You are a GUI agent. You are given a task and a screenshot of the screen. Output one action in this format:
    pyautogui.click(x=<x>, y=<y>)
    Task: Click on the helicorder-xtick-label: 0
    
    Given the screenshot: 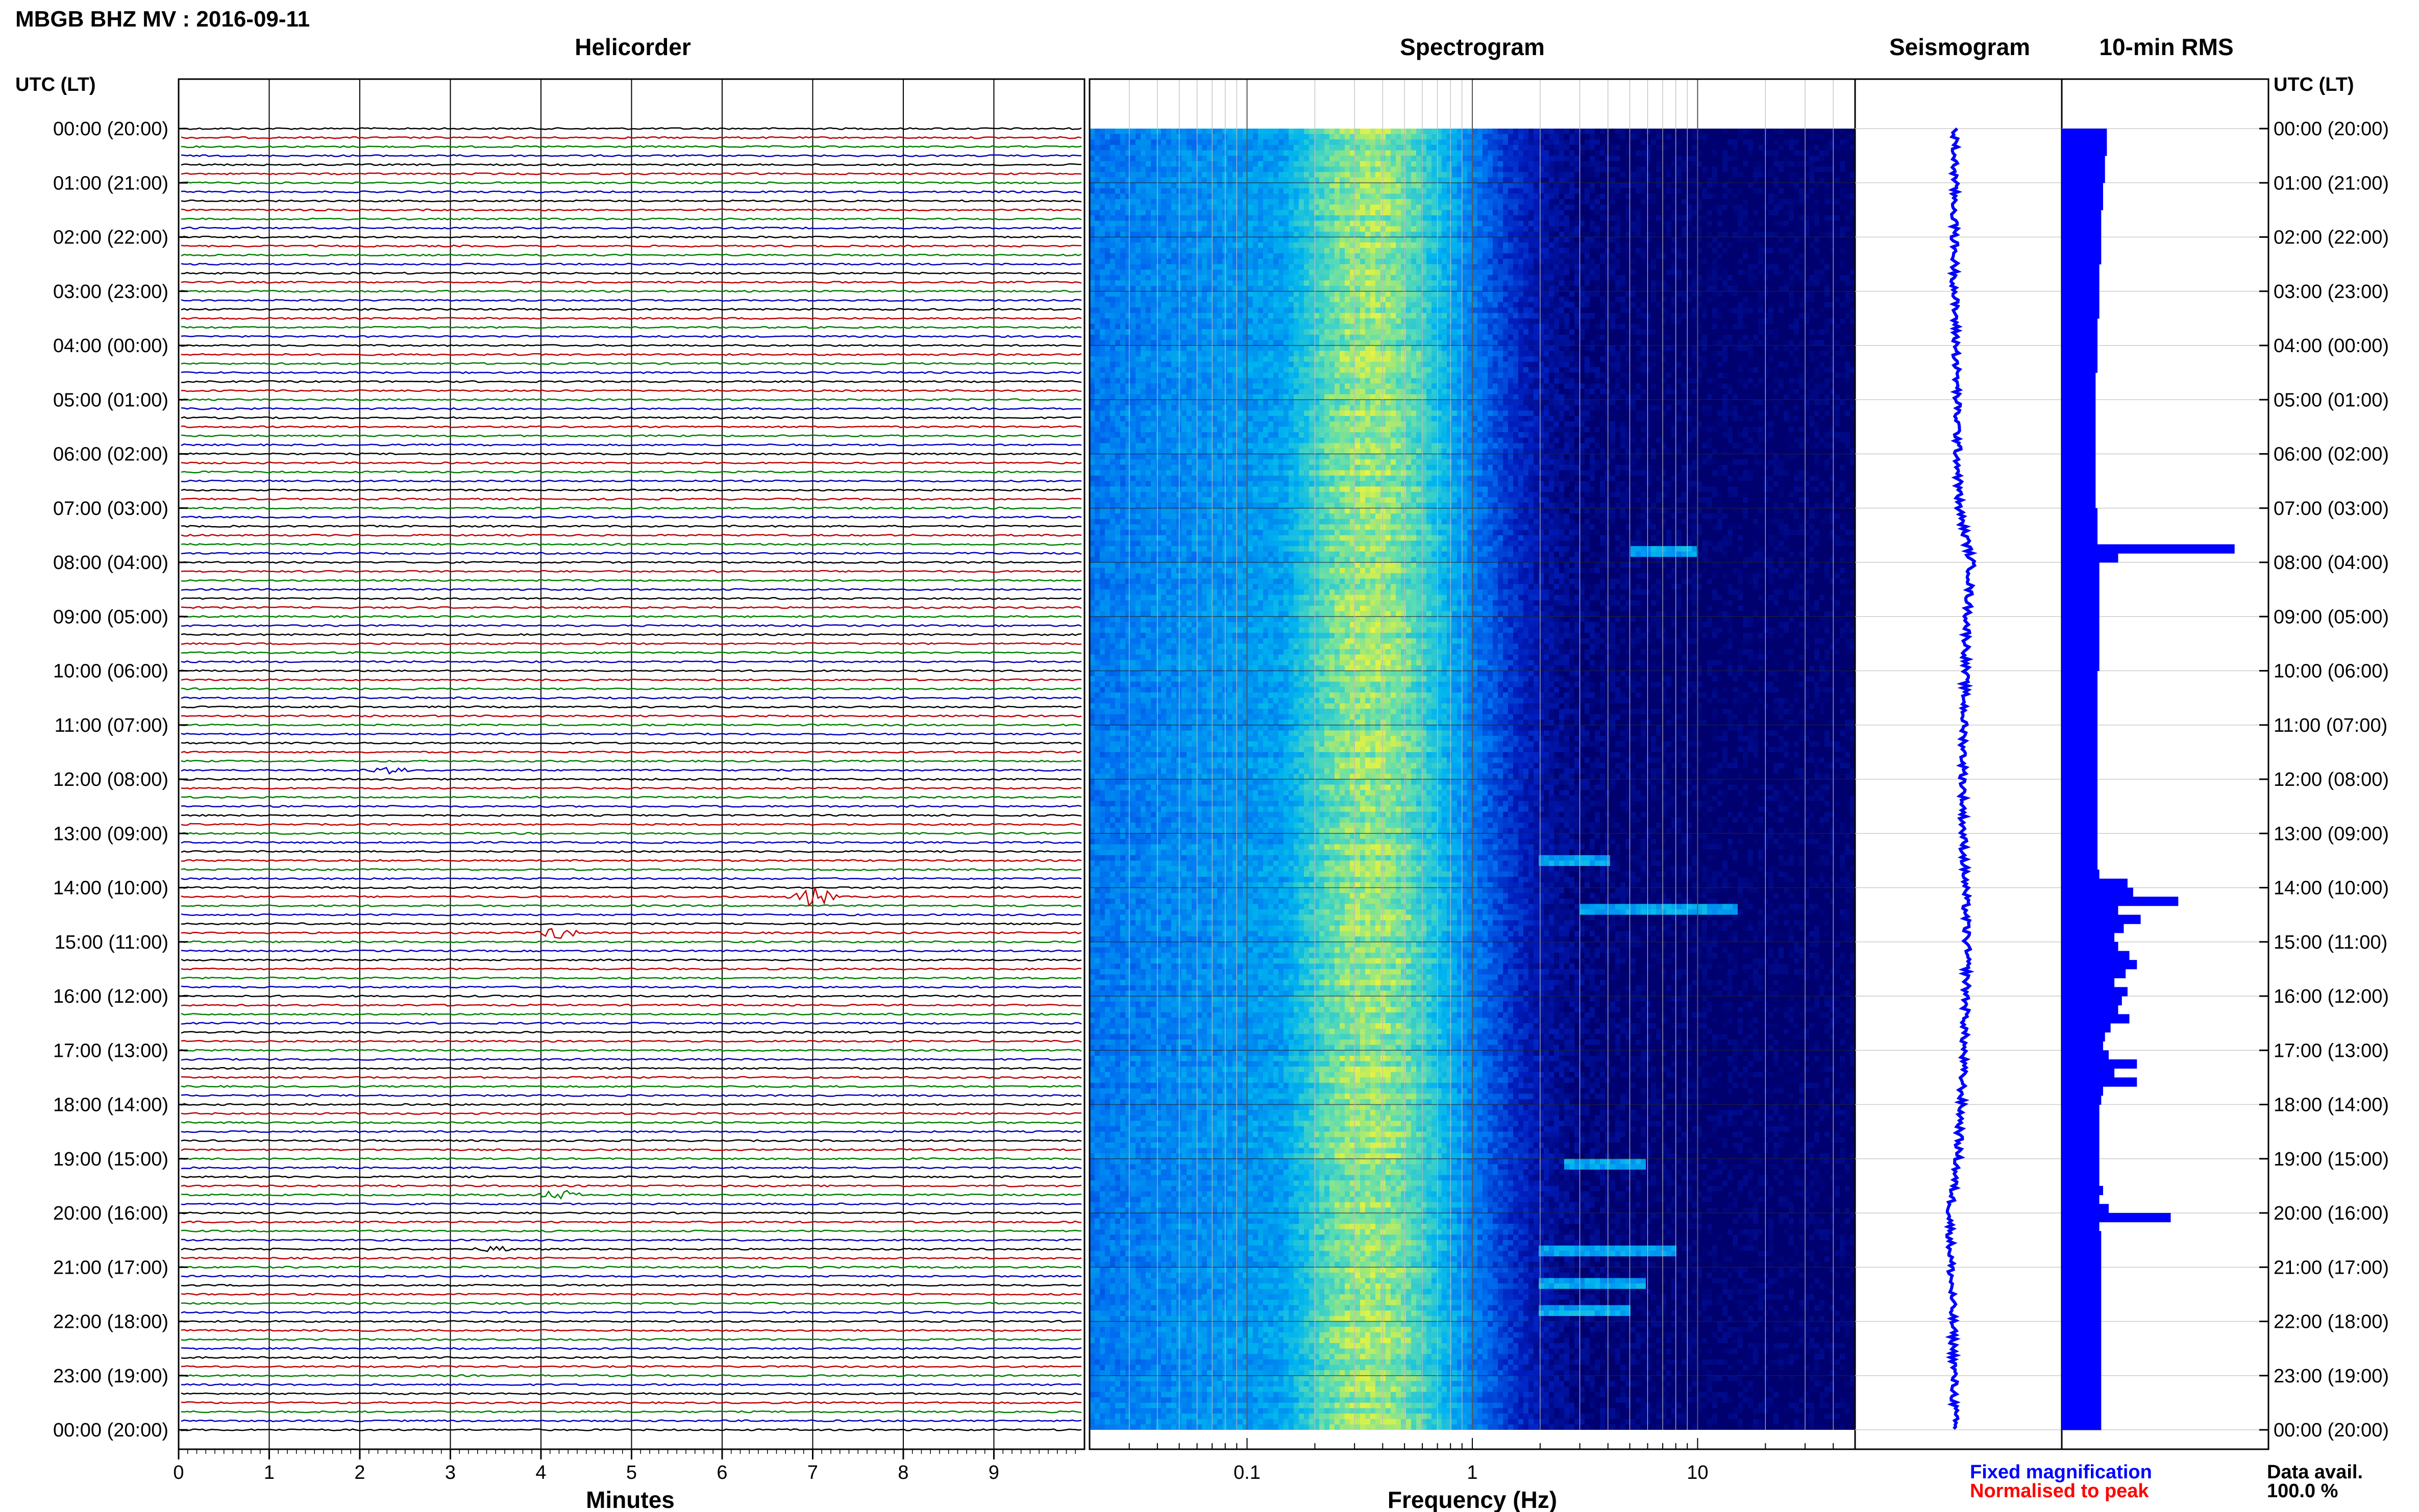 What is the action you would take?
    pyautogui.click(x=178, y=1472)
    